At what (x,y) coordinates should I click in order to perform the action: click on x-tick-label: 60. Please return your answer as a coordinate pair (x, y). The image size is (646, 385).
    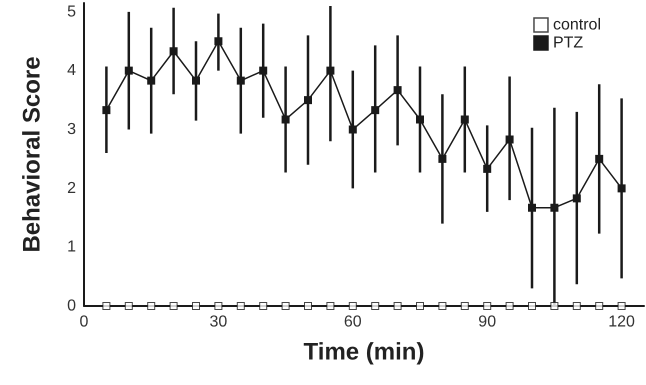
    Looking at the image, I should click on (353, 322).